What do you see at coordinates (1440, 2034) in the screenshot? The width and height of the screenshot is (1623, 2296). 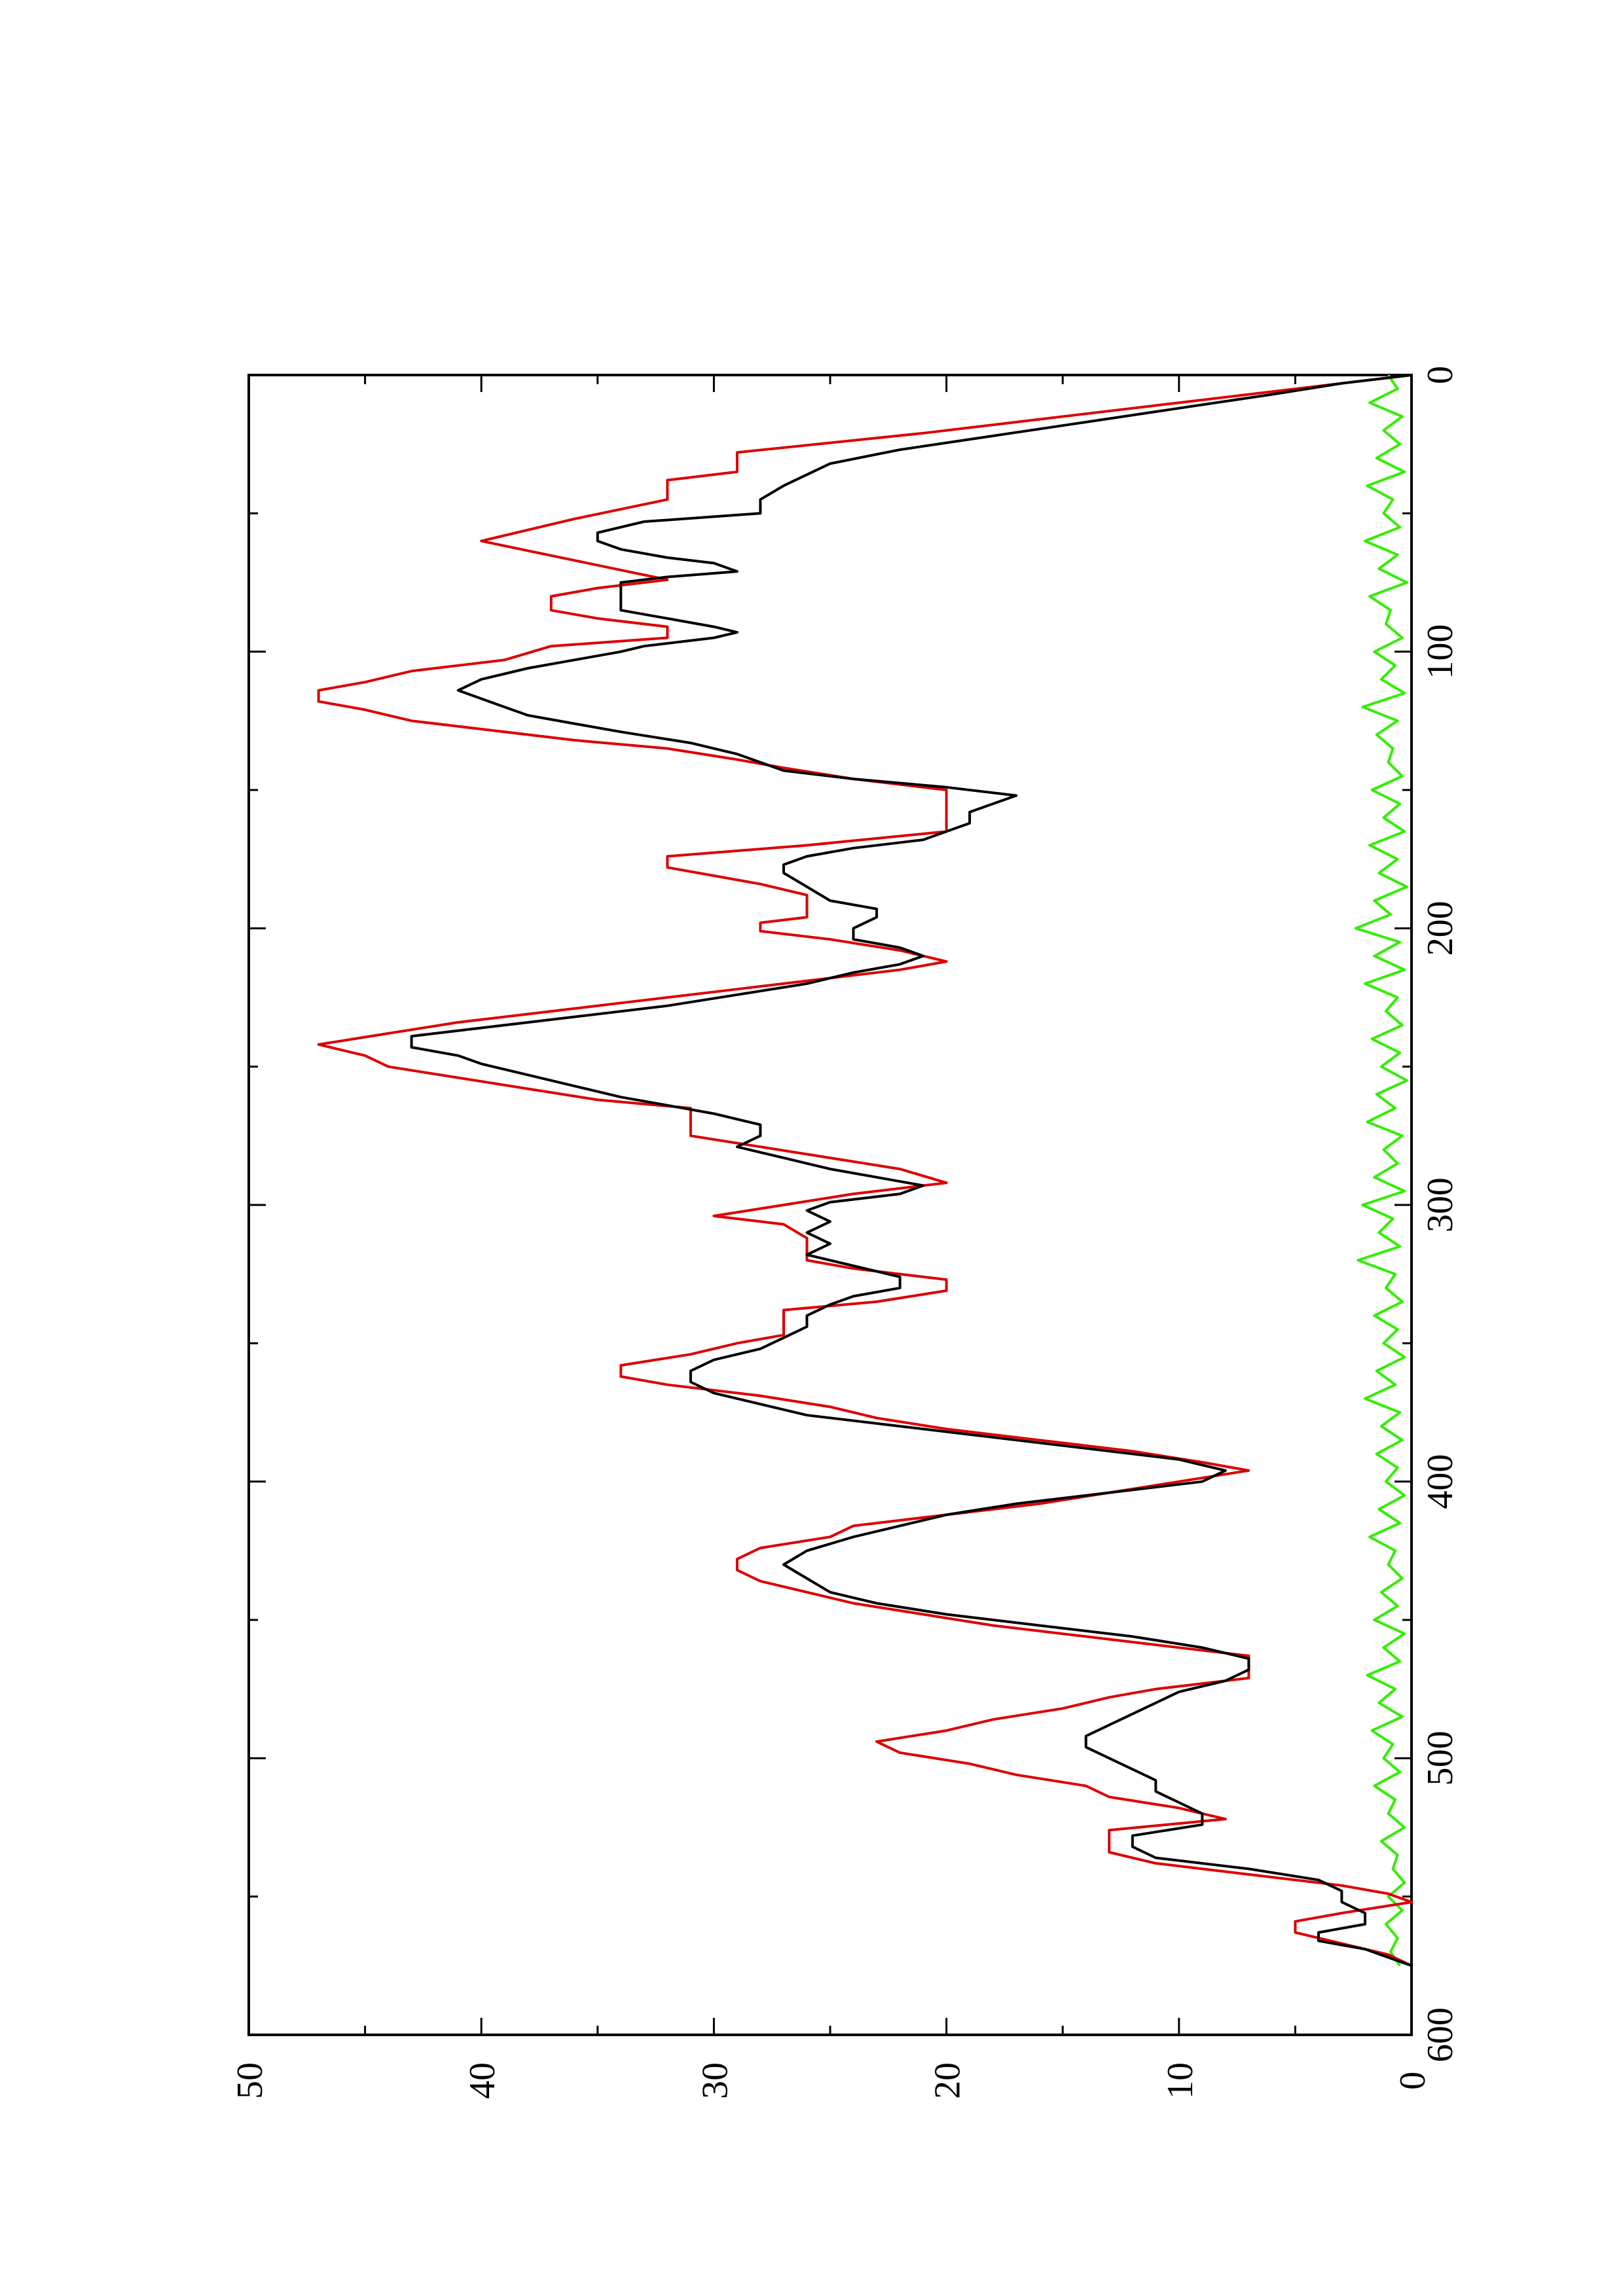 I see `x-tick-label: 600` at bounding box center [1440, 2034].